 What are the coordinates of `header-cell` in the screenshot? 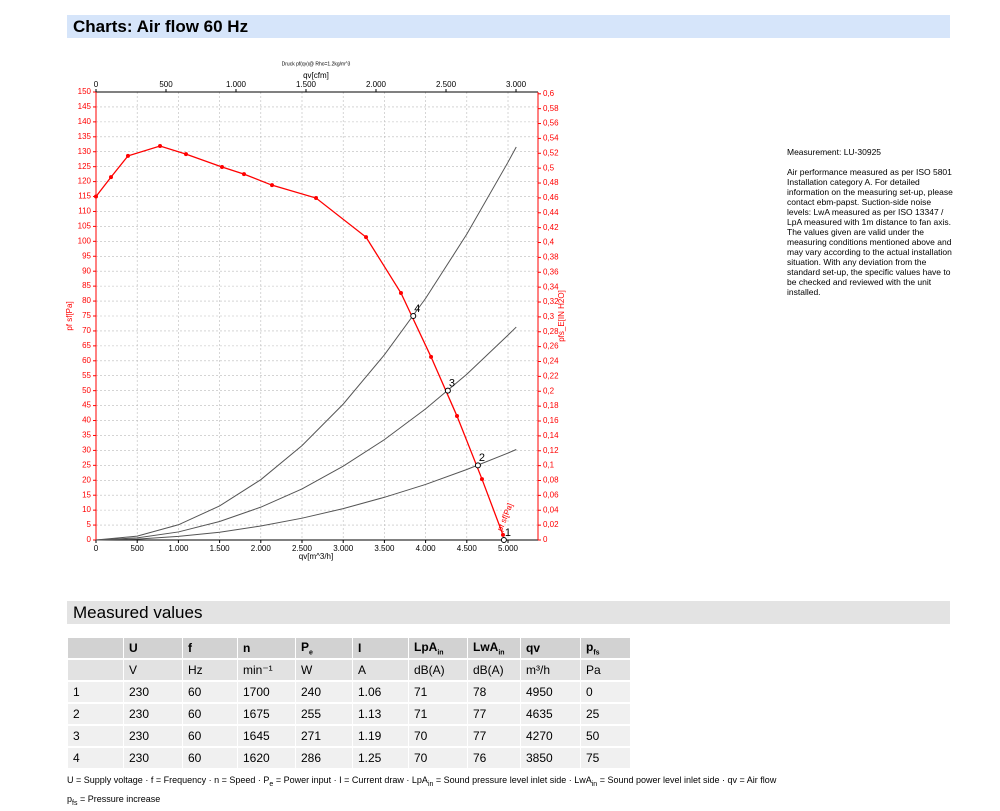 It's located at (95, 648).